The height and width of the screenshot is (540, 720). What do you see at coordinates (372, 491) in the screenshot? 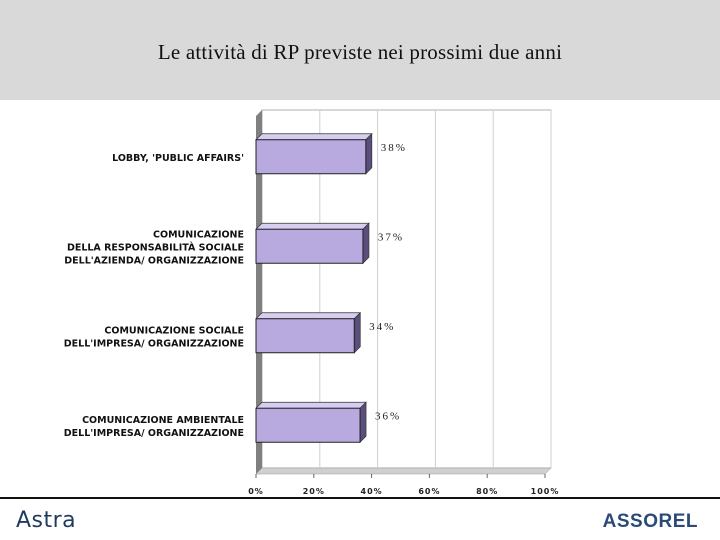
I see `x-tick-label: 40%` at bounding box center [372, 491].